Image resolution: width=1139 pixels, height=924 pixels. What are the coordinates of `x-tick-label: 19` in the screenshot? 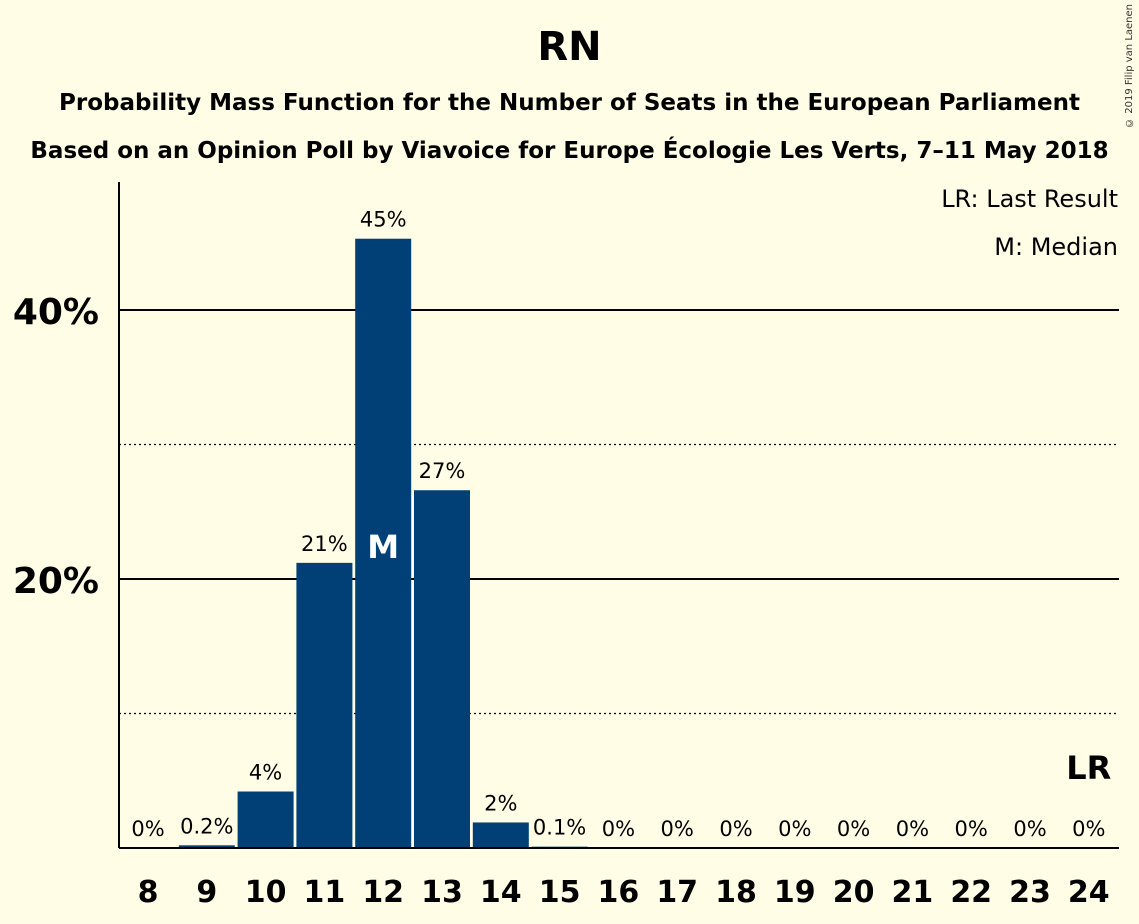 It's located at (795, 892).